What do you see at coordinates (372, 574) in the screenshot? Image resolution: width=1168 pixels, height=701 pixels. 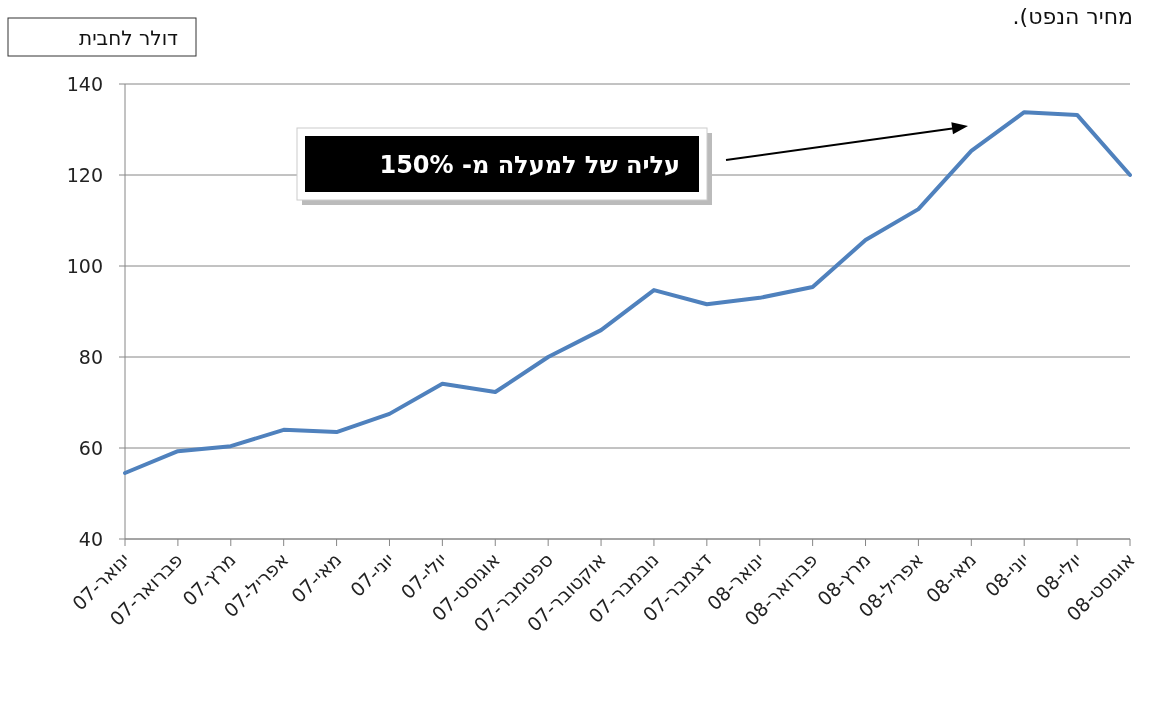 I see `x-tick-label: יוני-07` at bounding box center [372, 574].